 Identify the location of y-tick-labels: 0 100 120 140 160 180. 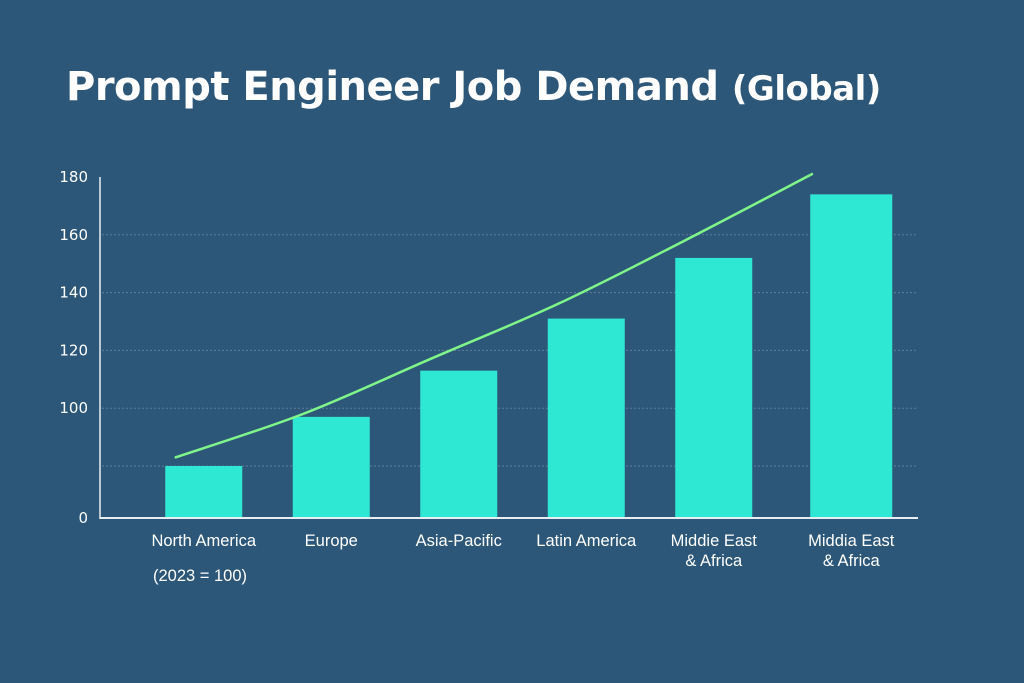
(73, 347).